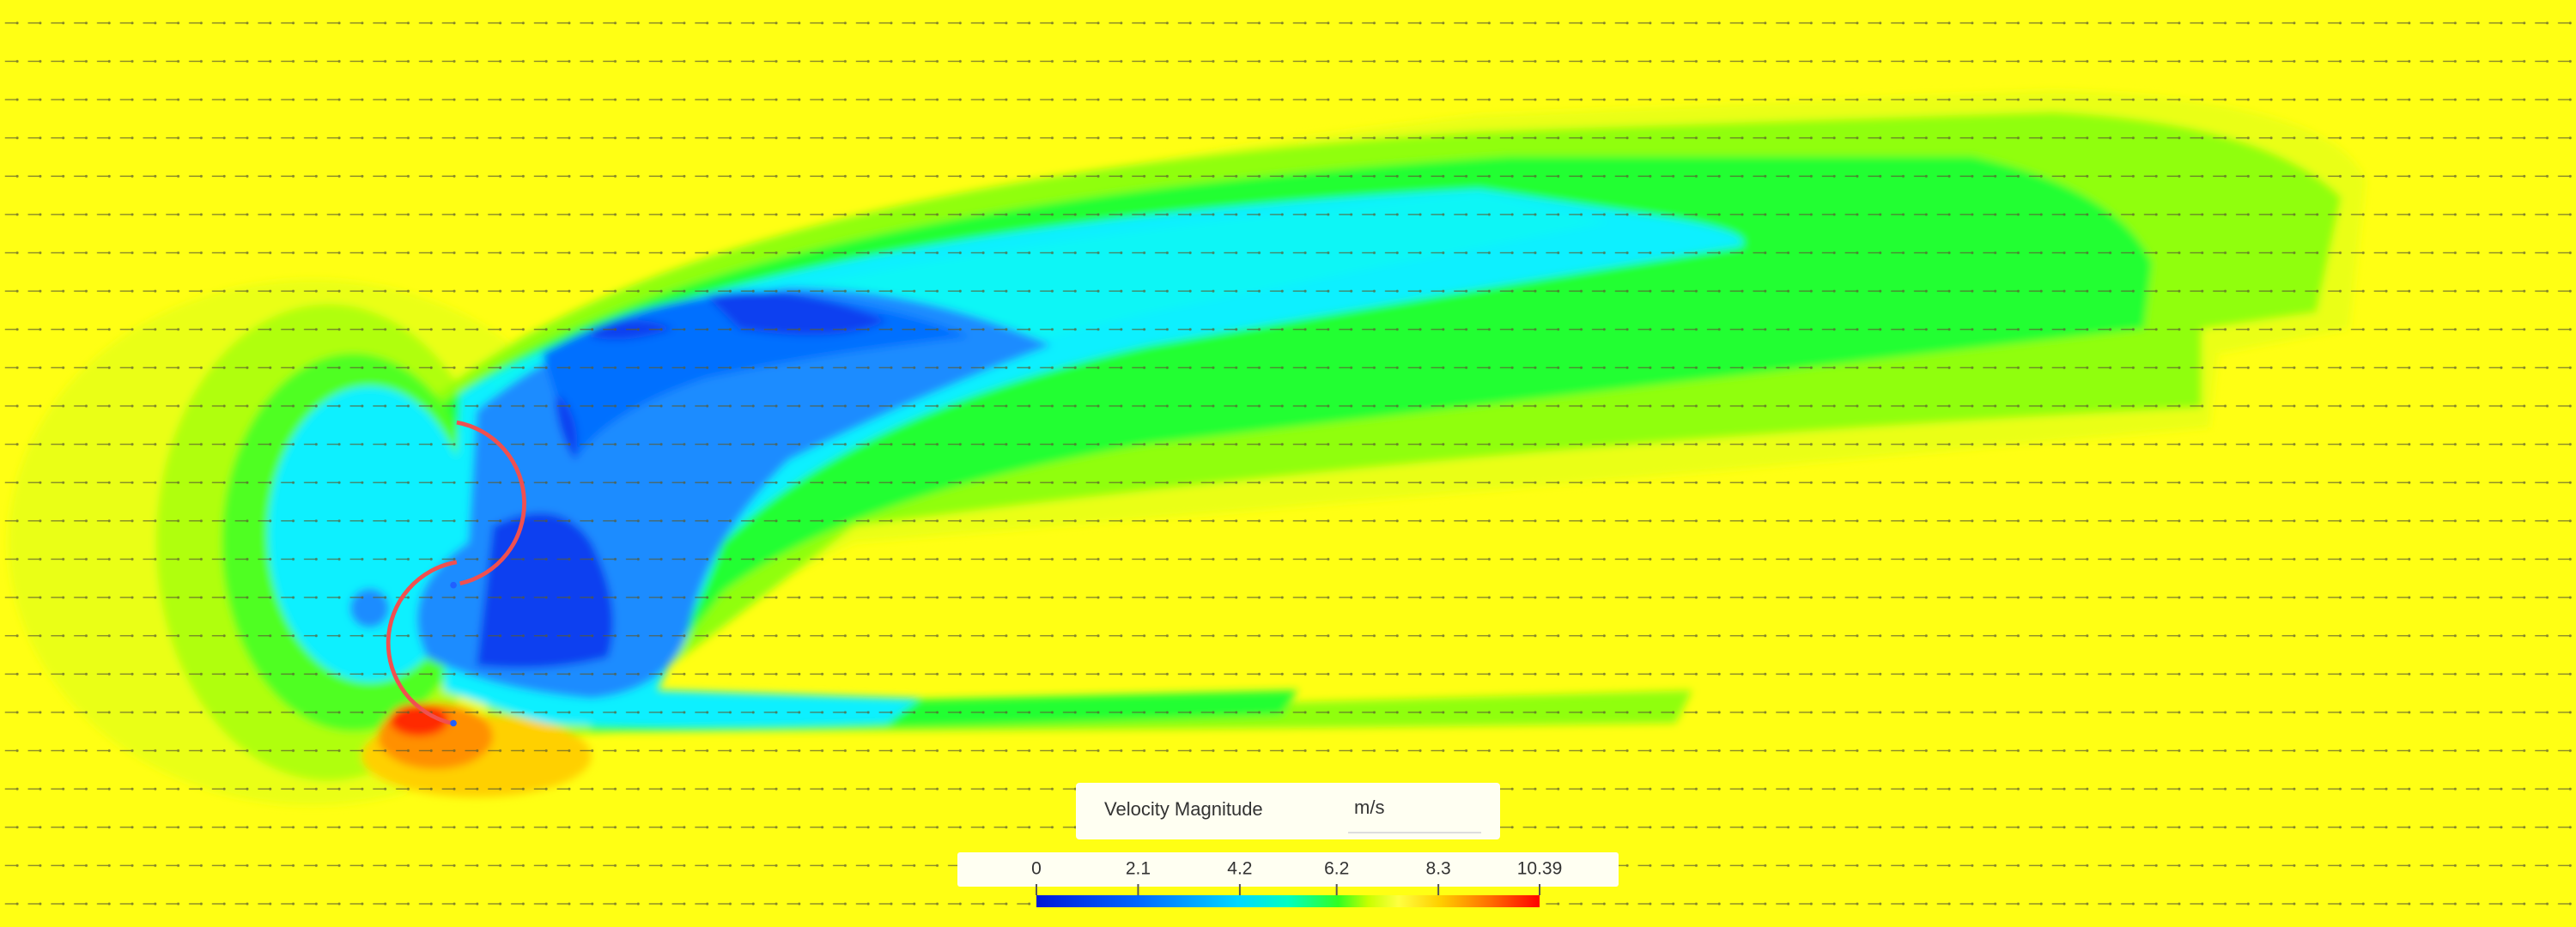 The width and height of the screenshot is (2576, 927). What do you see at coordinates (1540, 869) in the screenshot?
I see `tick-label: 10.39` at bounding box center [1540, 869].